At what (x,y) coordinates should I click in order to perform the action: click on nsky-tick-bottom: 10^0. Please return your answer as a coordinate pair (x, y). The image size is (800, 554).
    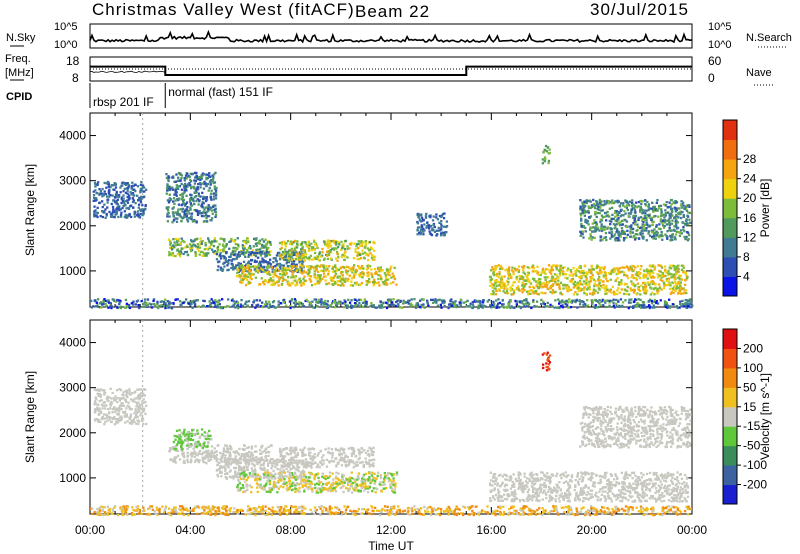
    Looking at the image, I should click on (66, 45).